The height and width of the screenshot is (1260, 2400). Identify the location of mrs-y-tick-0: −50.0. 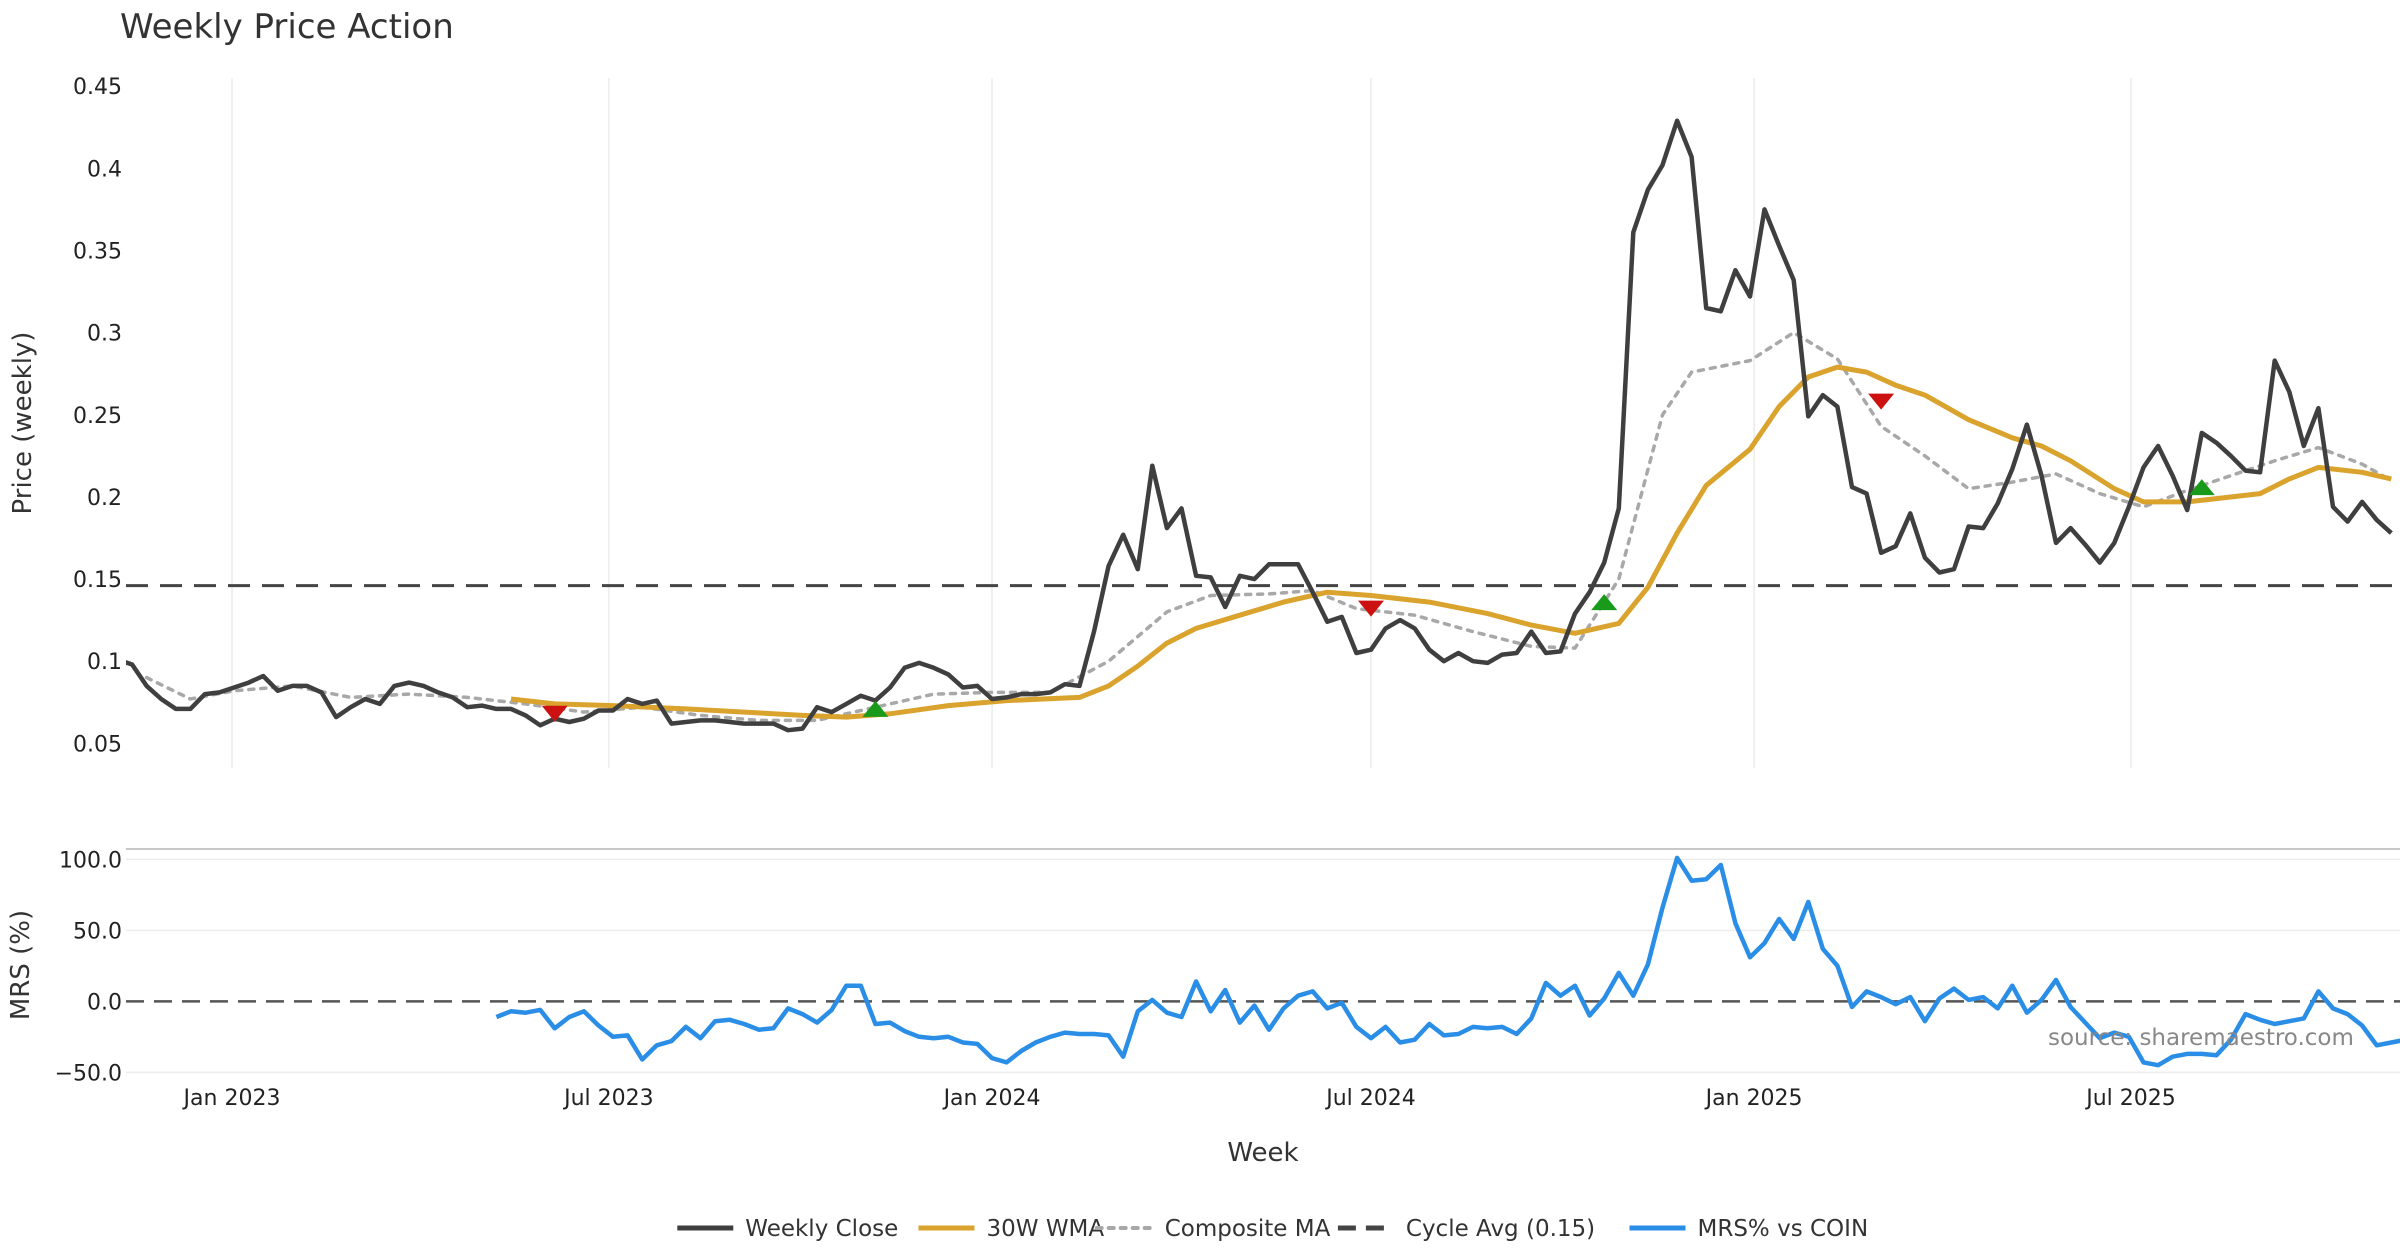
(88, 1073).